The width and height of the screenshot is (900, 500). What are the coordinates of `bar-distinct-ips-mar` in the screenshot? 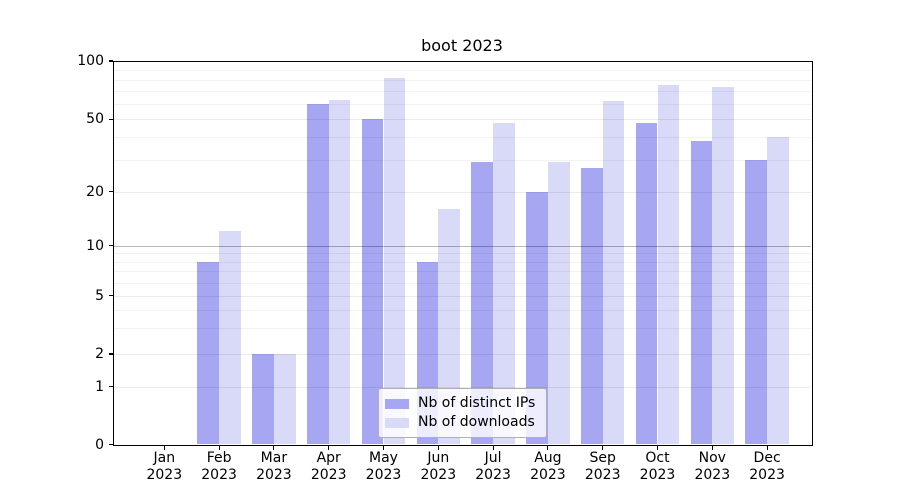 It's located at (263, 399).